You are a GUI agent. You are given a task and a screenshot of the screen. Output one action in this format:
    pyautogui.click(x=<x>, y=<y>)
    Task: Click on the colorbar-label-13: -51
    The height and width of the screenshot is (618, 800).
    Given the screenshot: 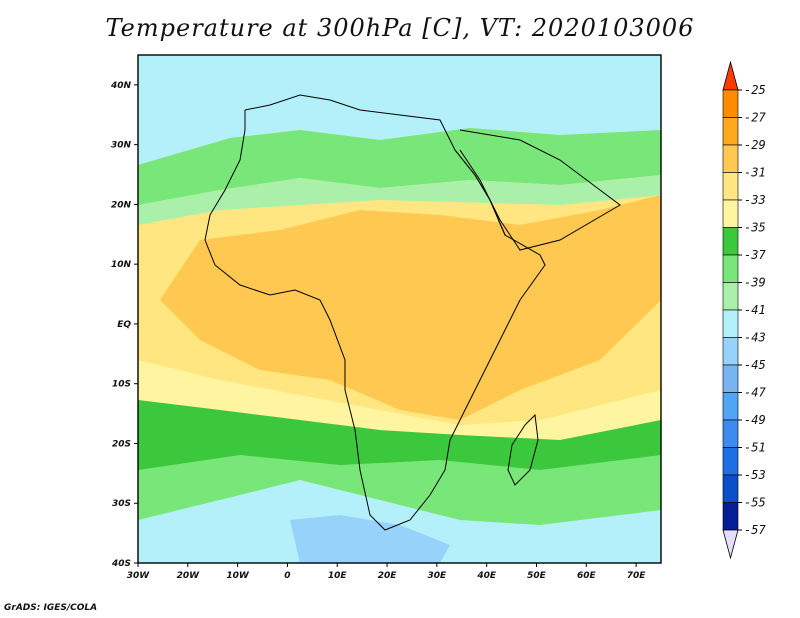 What is the action you would take?
    pyautogui.click(x=755, y=448)
    